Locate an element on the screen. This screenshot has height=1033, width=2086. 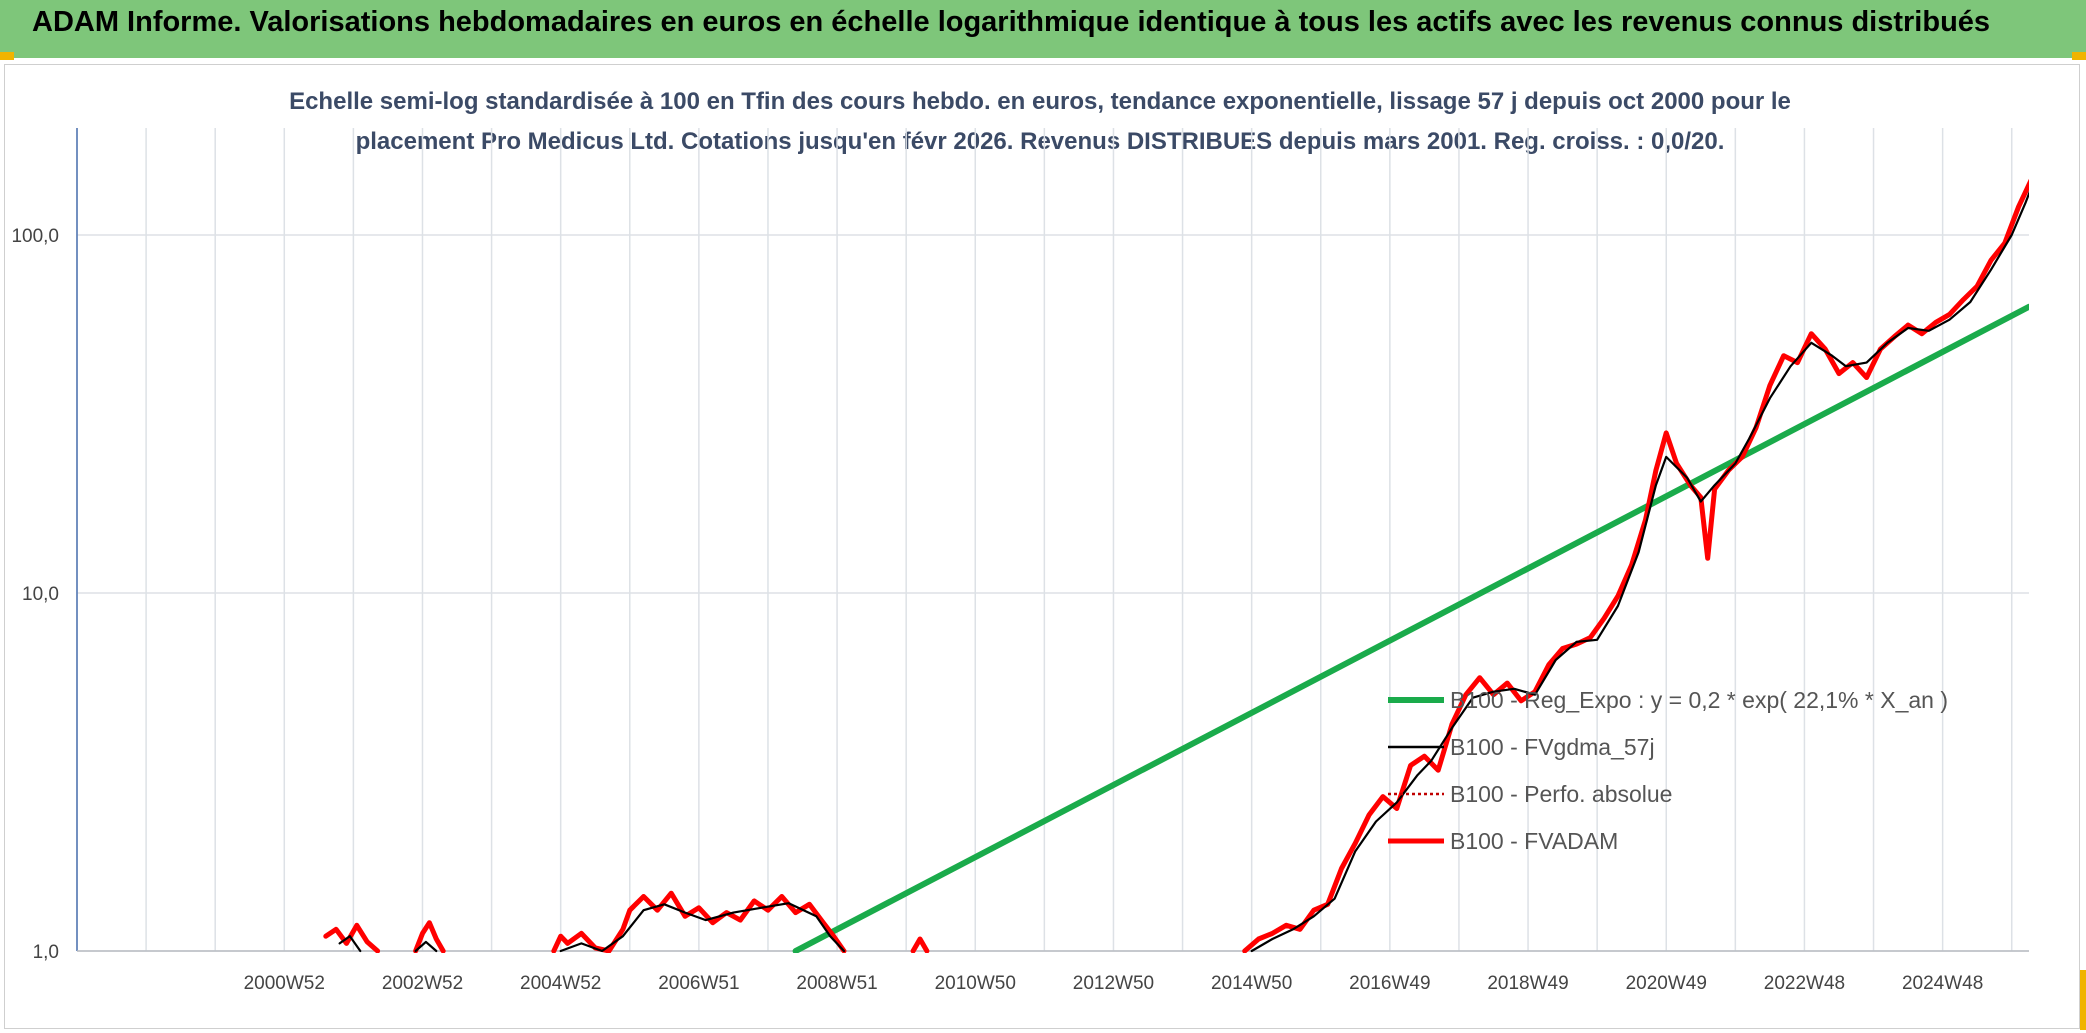
y-tick-label: 1,0 is located at coordinates (46, 952).